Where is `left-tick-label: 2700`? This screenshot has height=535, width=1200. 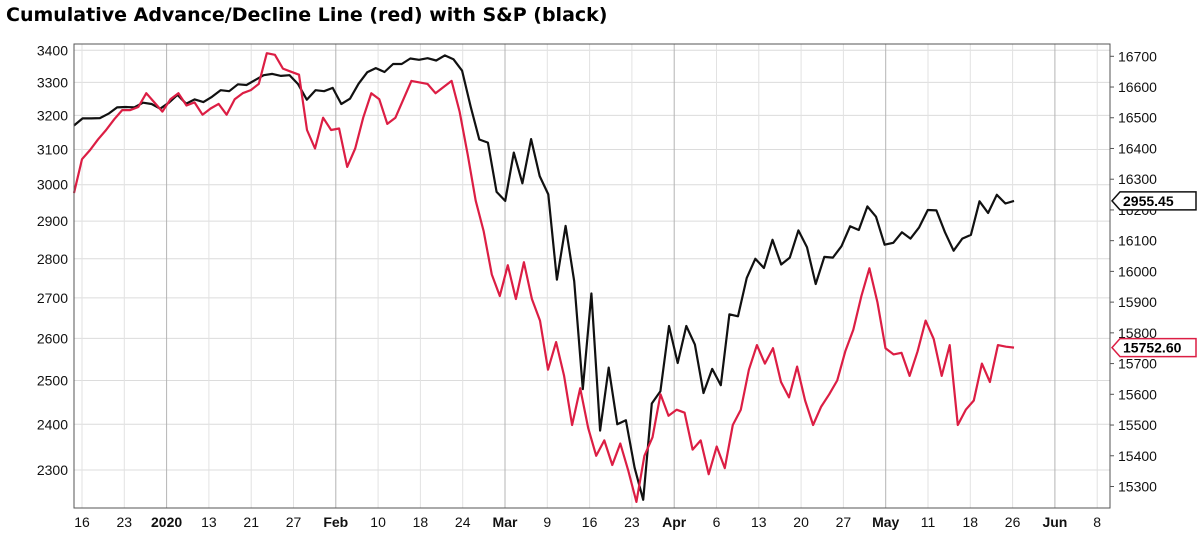 left-tick-label: 2700 is located at coordinates (52, 298).